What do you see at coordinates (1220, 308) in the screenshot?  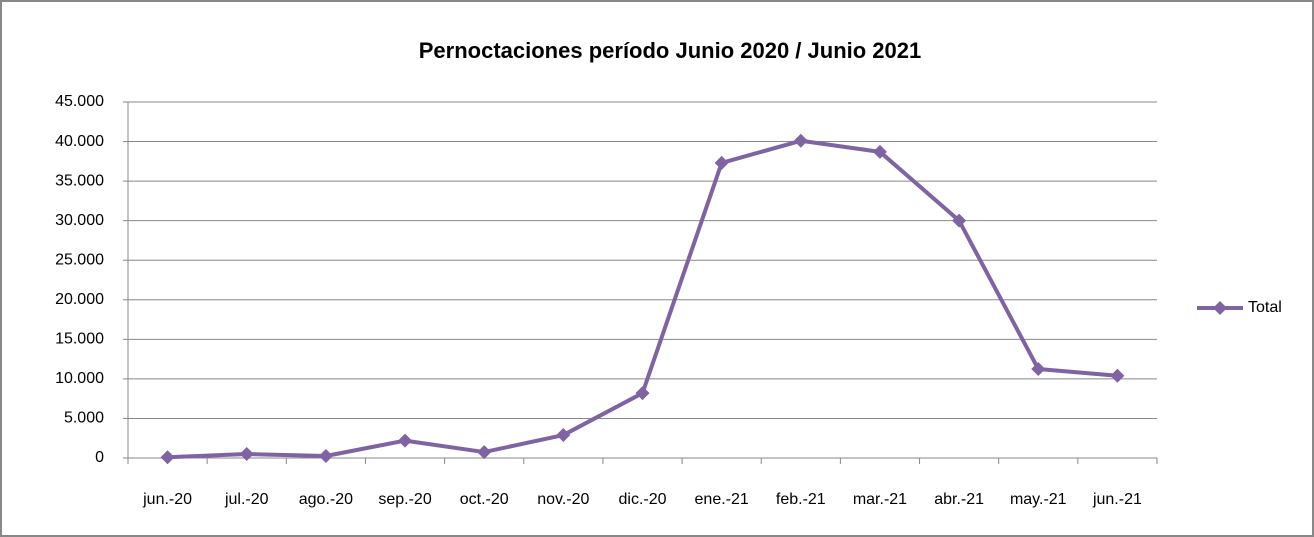 I see `legend-marker` at bounding box center [1220, 308].